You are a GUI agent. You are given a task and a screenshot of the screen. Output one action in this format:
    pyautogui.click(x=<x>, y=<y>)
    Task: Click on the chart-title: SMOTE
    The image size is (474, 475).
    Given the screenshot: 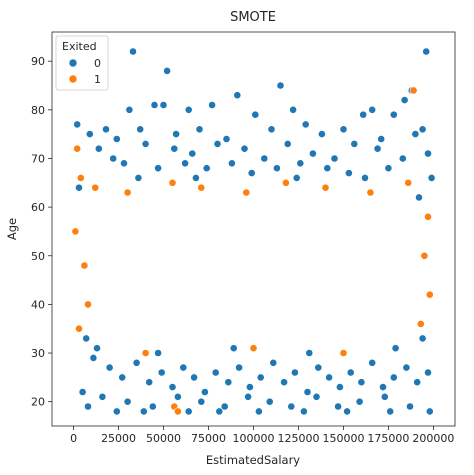 What is the action you would take?
    pyautogui.click(x=253, y=17)
    